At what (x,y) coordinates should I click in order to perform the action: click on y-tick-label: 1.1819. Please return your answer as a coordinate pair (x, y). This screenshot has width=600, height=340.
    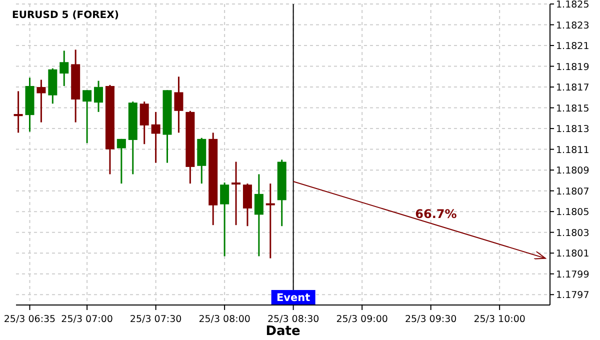
    Looking at the image, I should click on (573, 67).